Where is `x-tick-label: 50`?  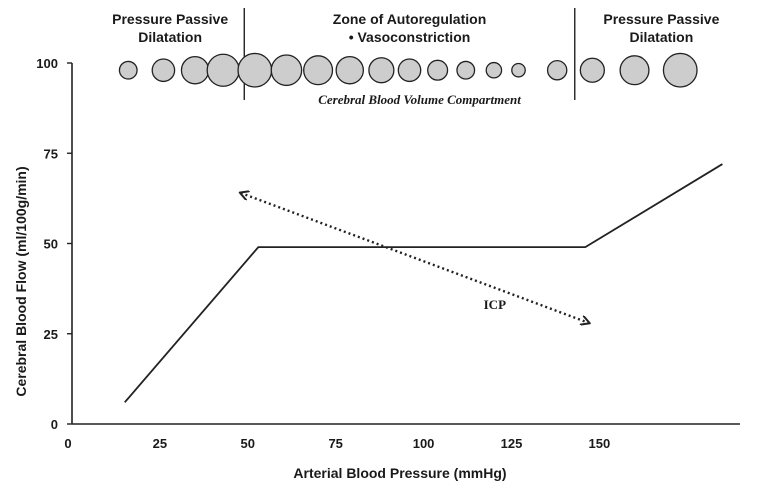 x-tick-label: 50 is located at coordinates (248, 443).